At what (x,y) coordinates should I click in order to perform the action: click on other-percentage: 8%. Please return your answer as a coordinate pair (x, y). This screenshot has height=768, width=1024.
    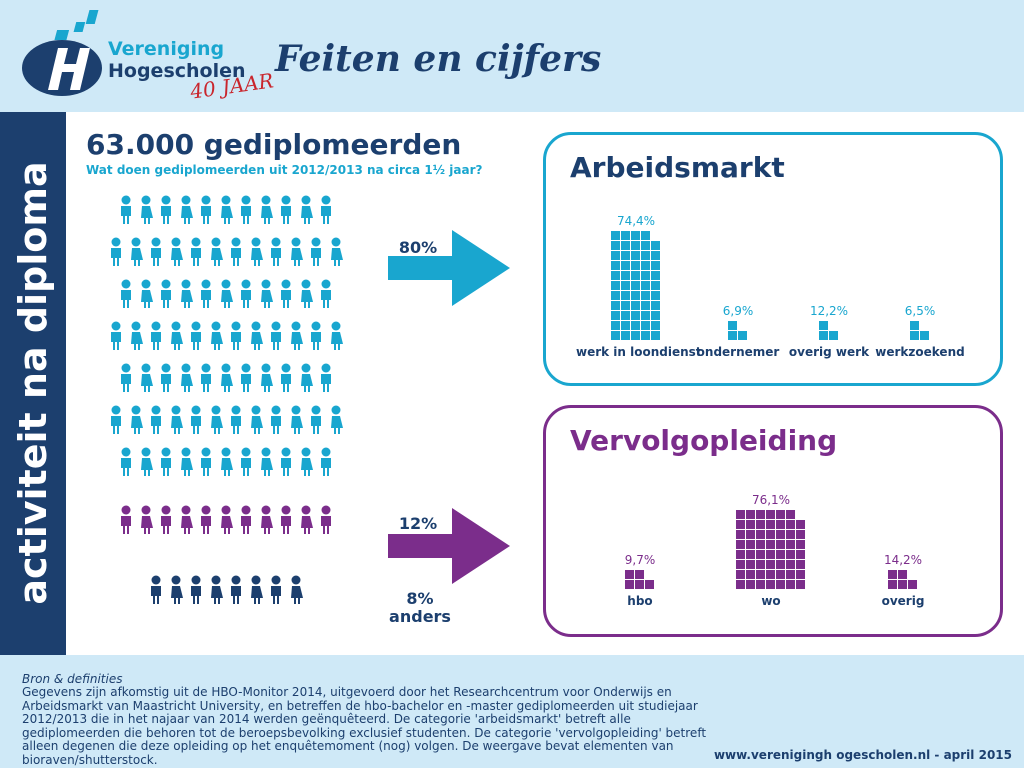
    Looking at the image, I should click on (420, 598).